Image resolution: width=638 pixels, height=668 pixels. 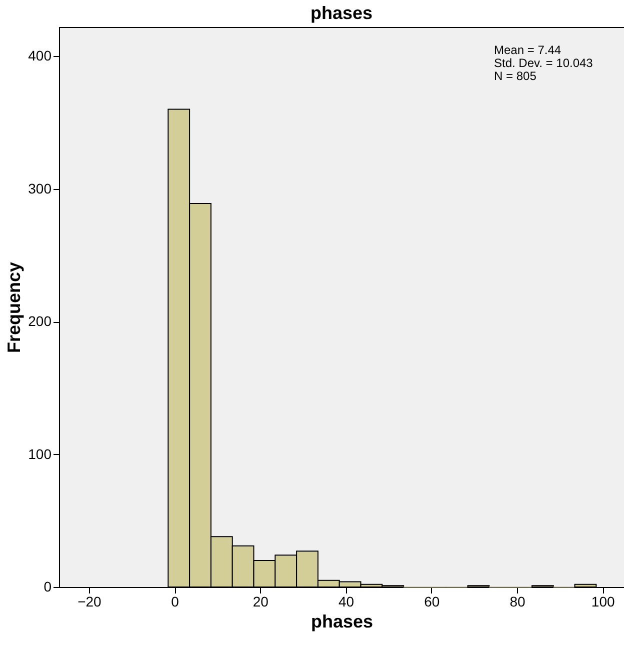 What do you see at coordinates (342, 622) in the screenshot?
I see `x-axis-title: phases` at bounding box center [342, 622].